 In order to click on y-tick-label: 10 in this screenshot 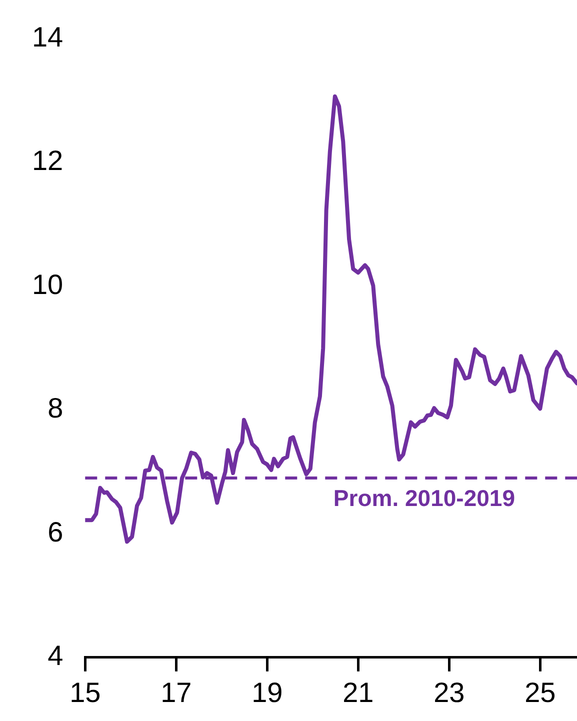, I will do `click(48, 284)`.